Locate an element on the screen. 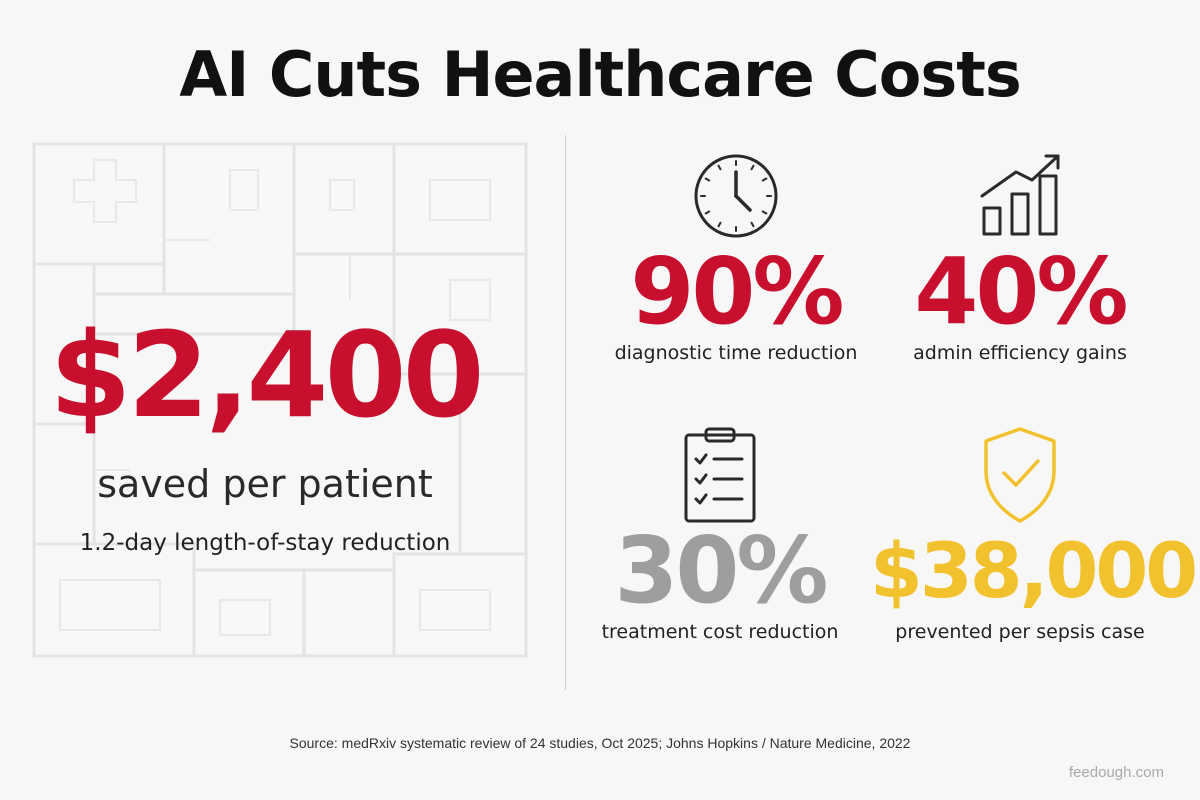 The height and width of the screenshot is (800, 1200). stat-admin-efficiency: 40% admin efficiency gains is located at coordinates (1020, 257).